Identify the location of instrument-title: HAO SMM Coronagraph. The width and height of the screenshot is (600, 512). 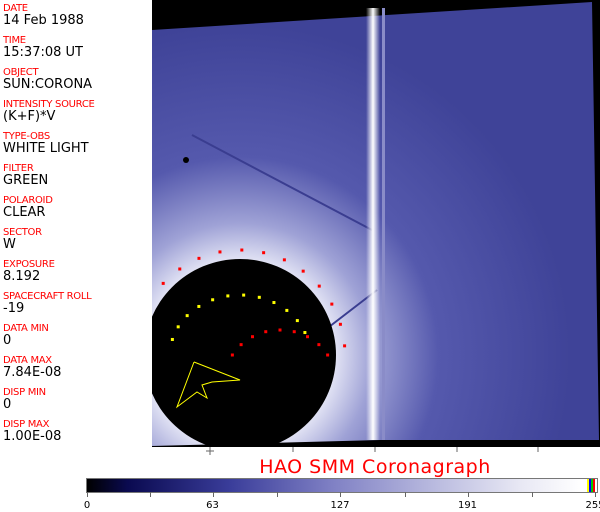
(375, 467).